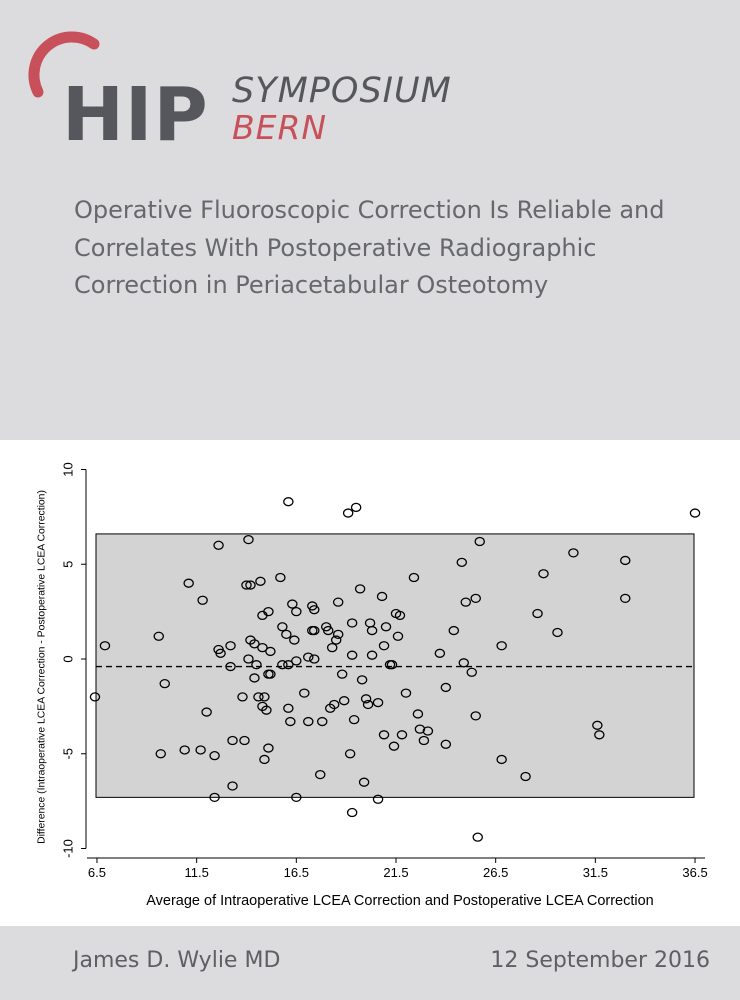  I want to click on x-tick-label: 21.5, so click(395, 872).